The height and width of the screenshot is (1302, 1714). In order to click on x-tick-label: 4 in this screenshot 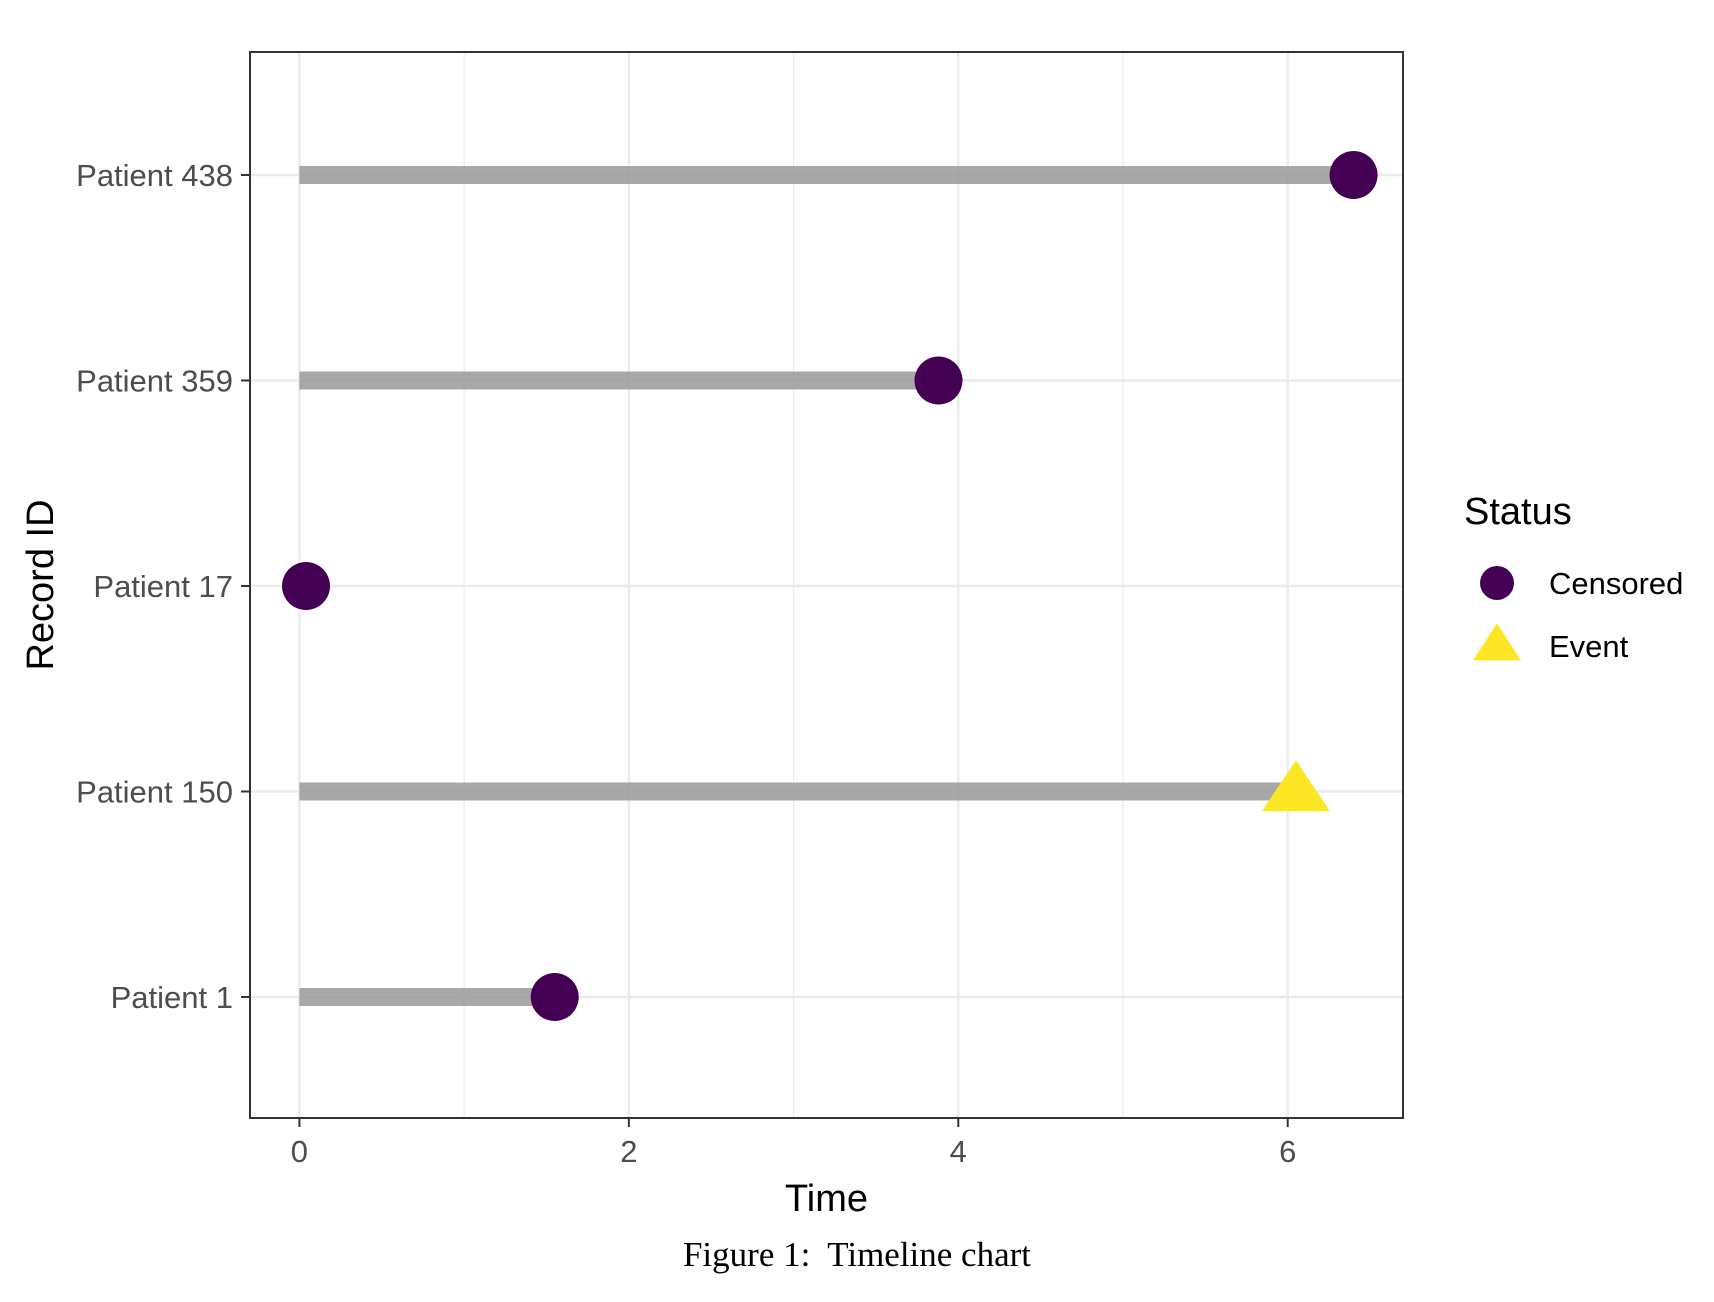, I will do `click(958, 1151)`.